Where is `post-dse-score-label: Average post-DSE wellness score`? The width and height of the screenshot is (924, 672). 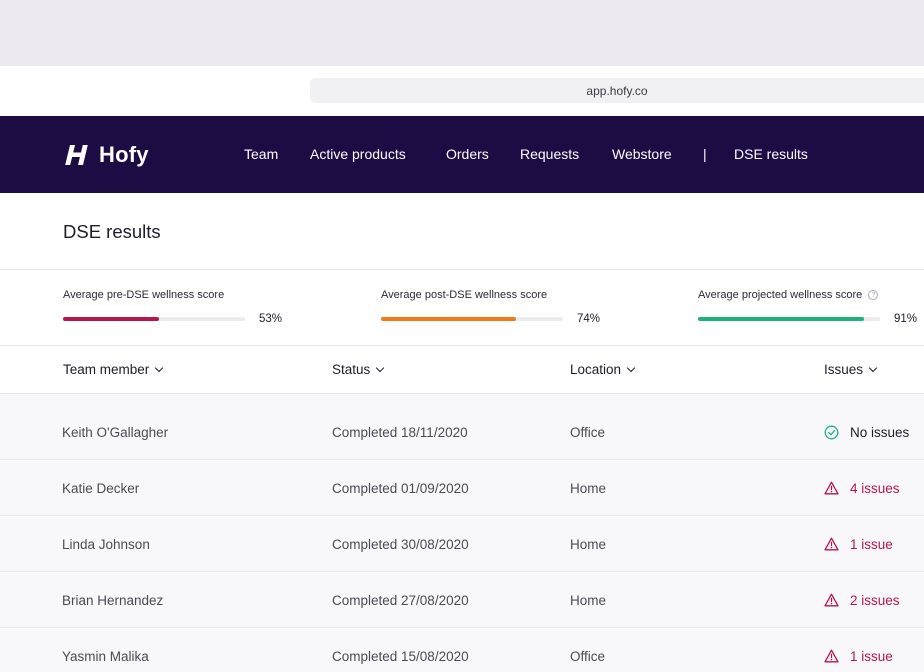
post-dse-score-label: Average post-DSE wellness score is located at coordinates (464, 295).